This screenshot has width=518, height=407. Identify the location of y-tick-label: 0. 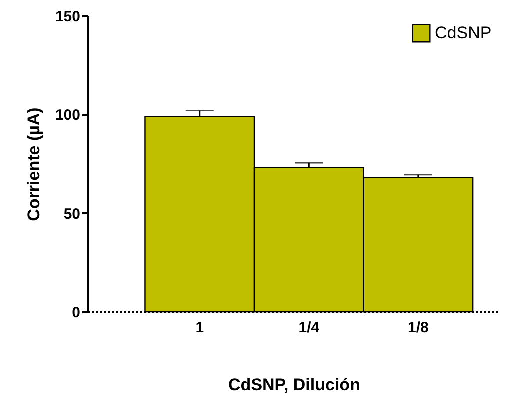
(76, 313).